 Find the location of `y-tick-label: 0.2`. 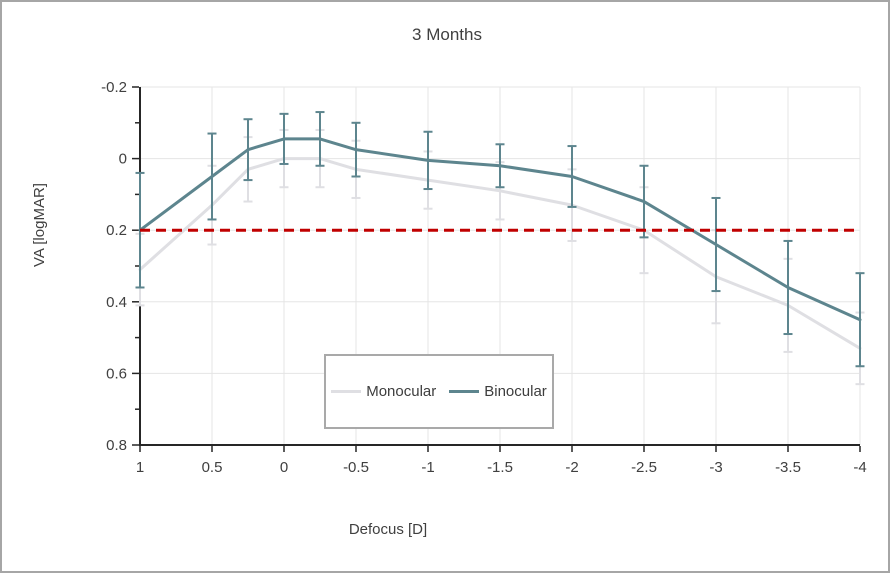

y-tick-label: 0.2 is located at coordinates (116, 230).